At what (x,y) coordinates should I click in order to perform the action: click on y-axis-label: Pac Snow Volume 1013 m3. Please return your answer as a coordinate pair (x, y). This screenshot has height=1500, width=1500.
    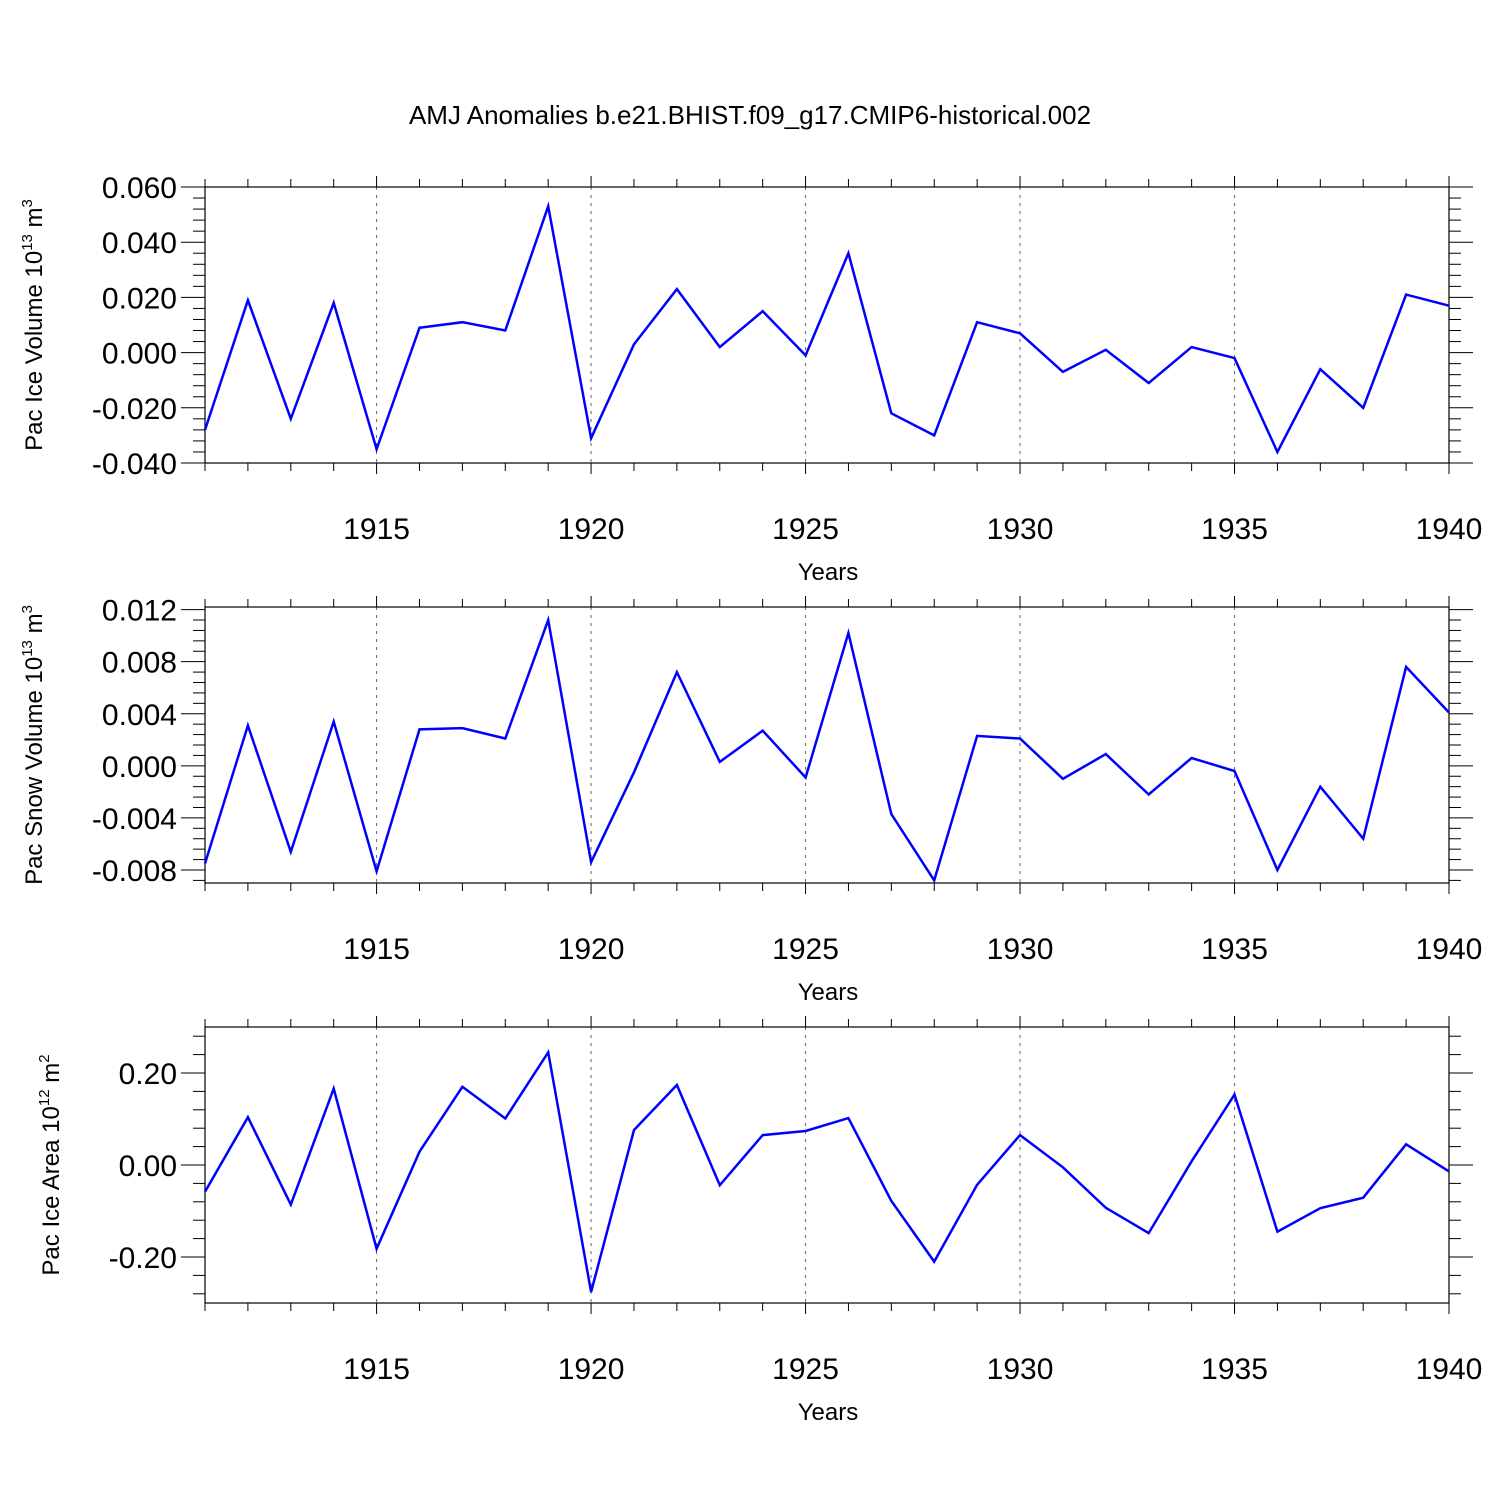
    Looking at the image, I should click on (33, 745).